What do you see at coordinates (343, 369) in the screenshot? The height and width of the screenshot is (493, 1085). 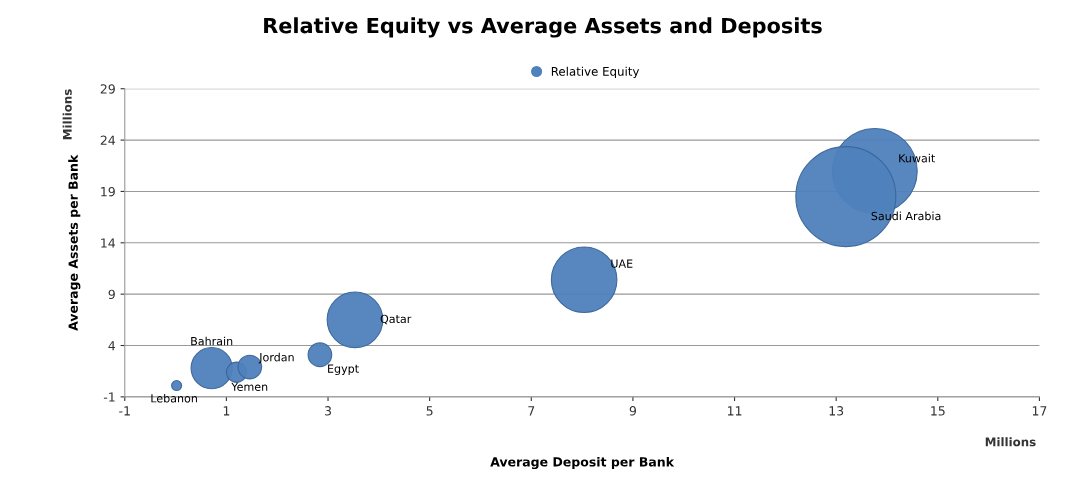 I see `annotation: Egypt` at bounding box center [343, 369].